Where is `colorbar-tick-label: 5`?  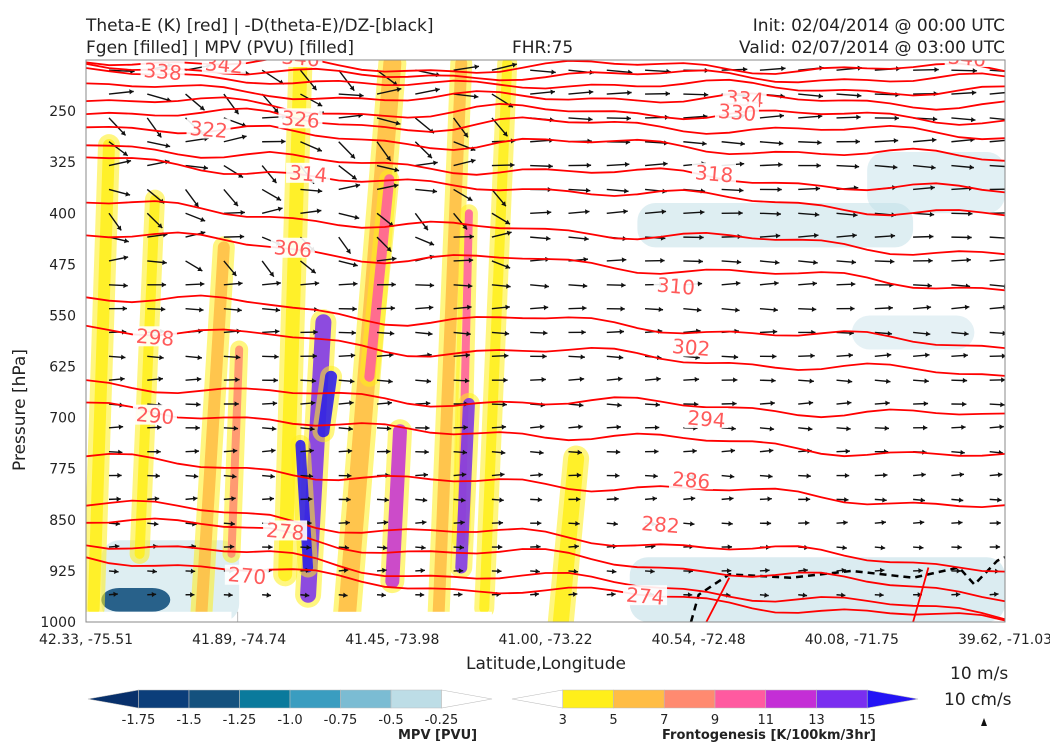 colorbar-tick-label: 5 is located at coordinates (613, 720).